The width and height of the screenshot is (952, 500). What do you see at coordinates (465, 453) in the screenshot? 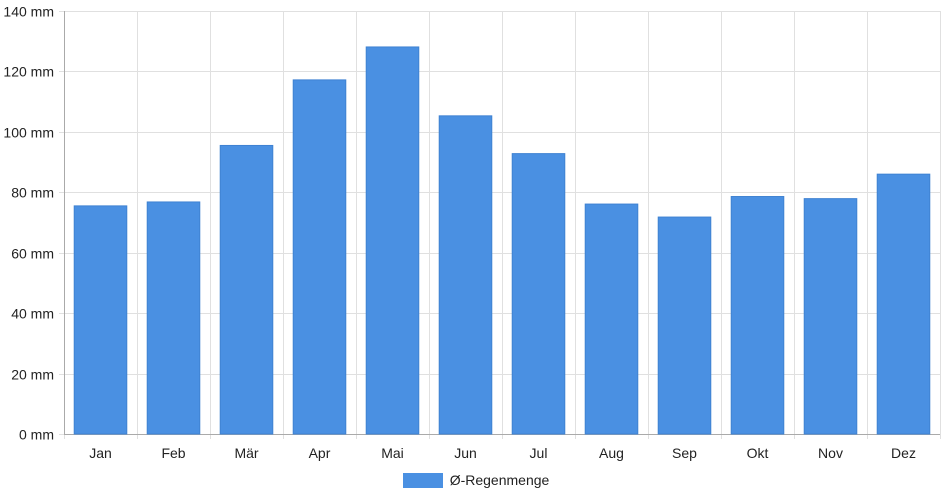
I see `x-tick-label: Jun` at bounding box center [465, 453].